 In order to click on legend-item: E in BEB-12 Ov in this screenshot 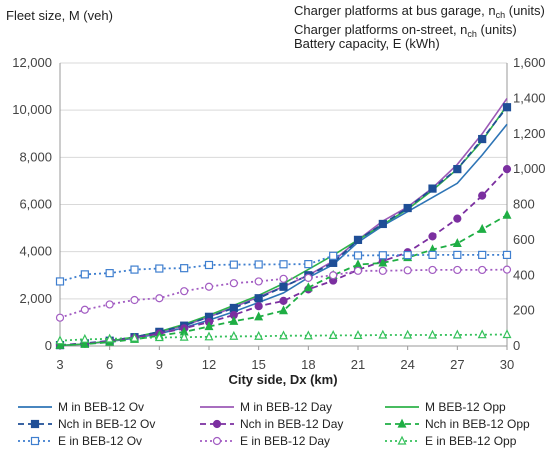, I will do `click(80, 441)`.